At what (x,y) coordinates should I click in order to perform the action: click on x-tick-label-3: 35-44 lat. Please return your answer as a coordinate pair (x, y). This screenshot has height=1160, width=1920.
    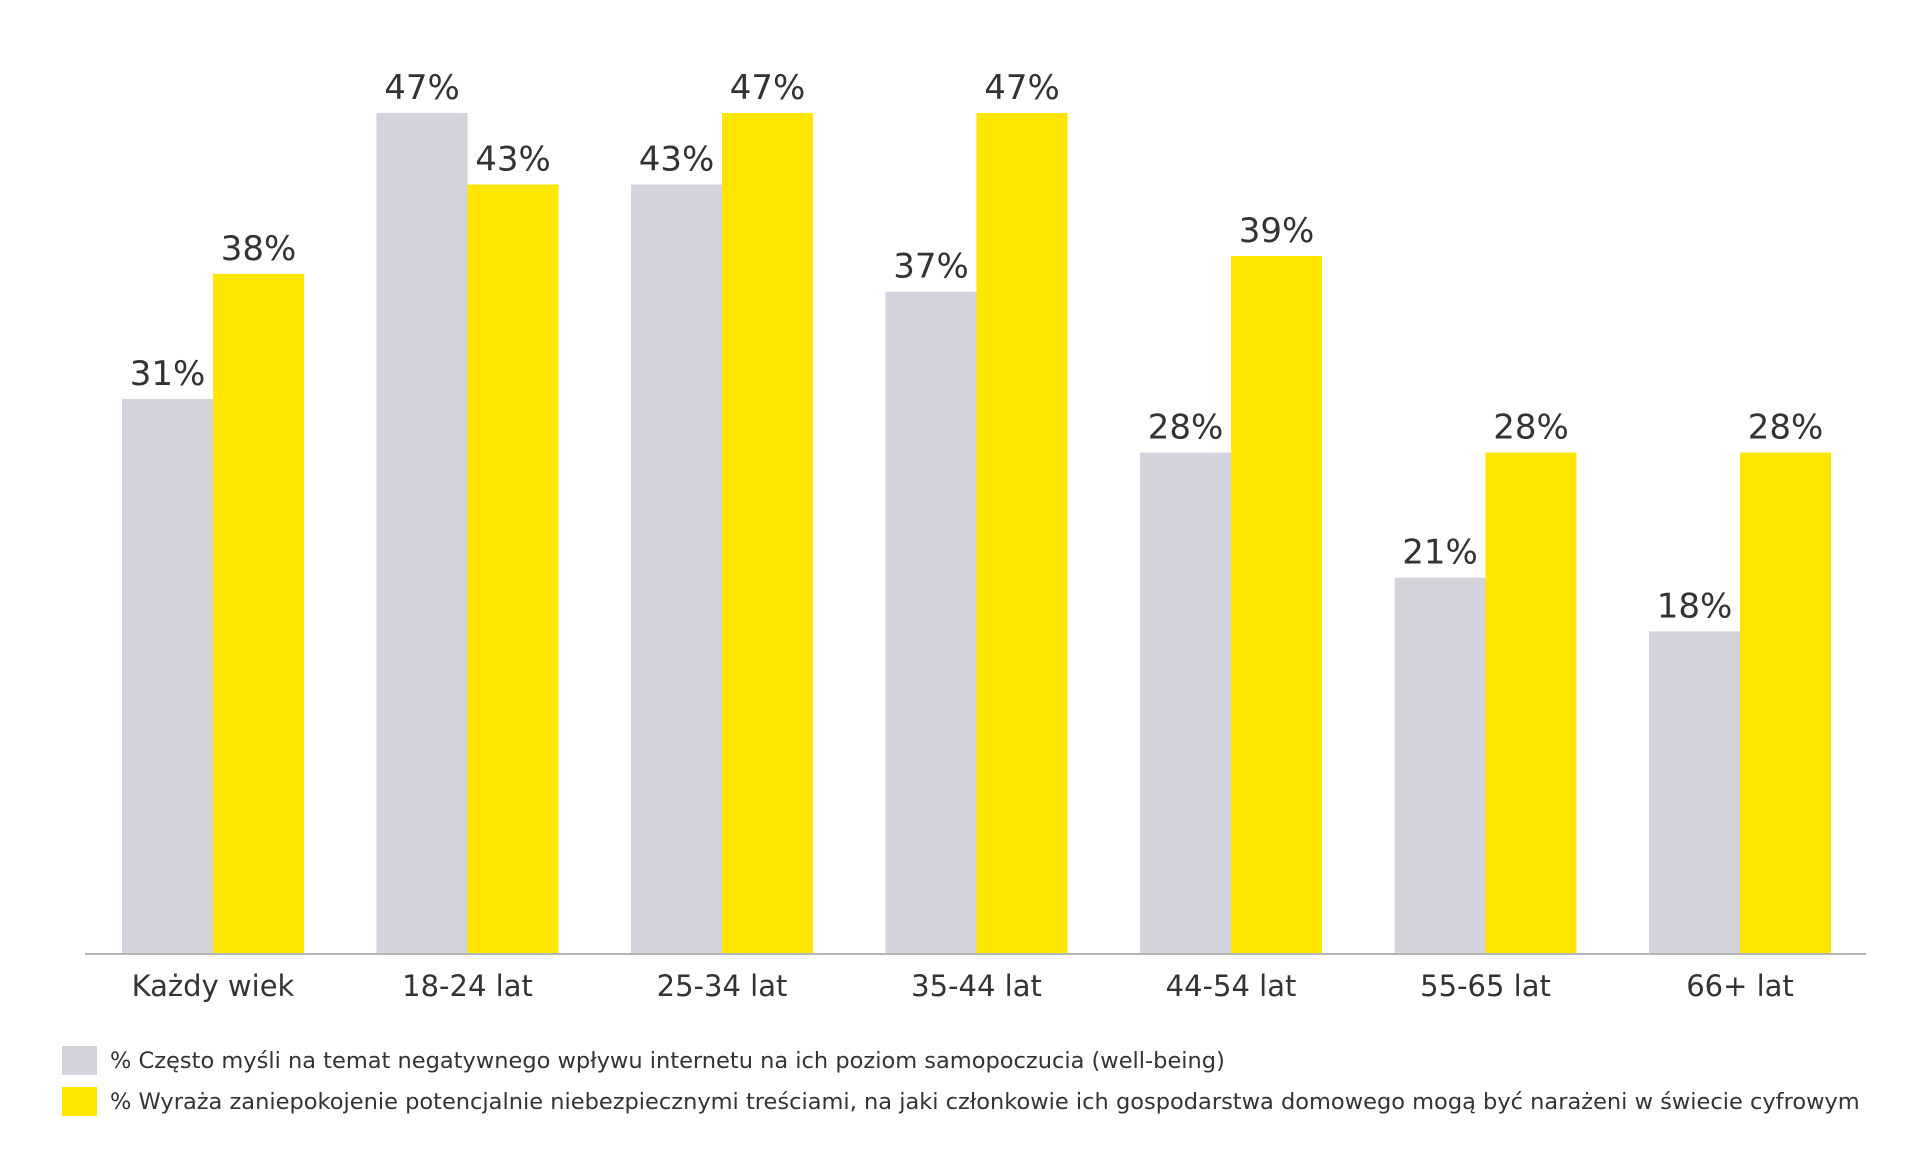
    Looking at the image, I should click on (976, 986).